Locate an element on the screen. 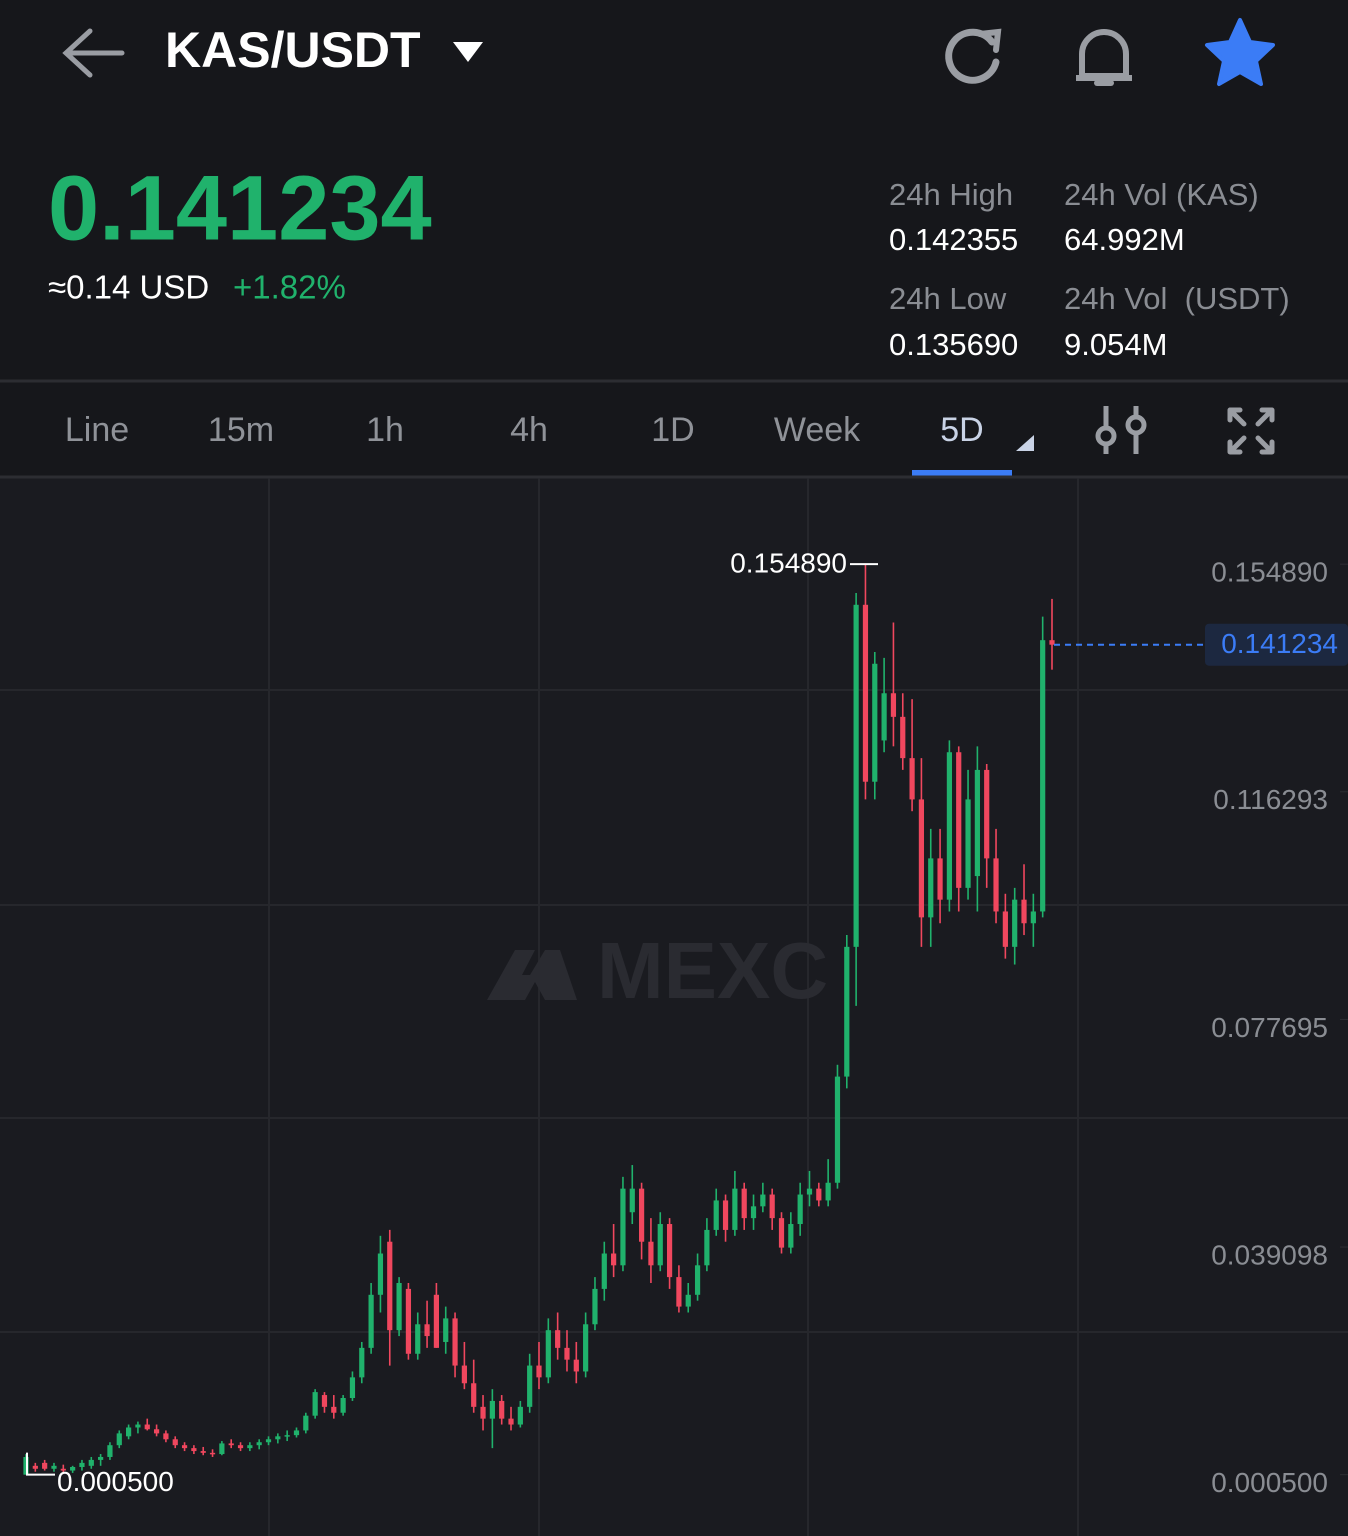  last-price: 0.141234 is located at coordinates (240, 208).